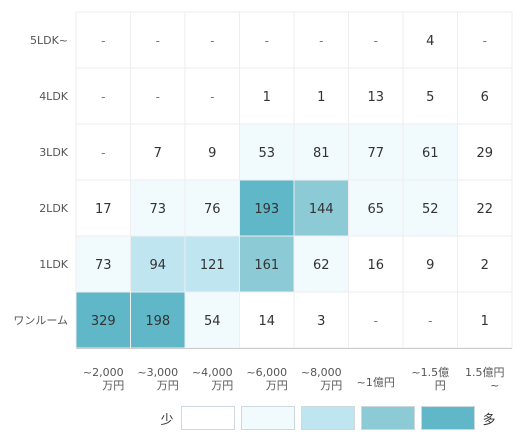  I want to click on row-tick-label: ワンルーム, so click(40, 320).